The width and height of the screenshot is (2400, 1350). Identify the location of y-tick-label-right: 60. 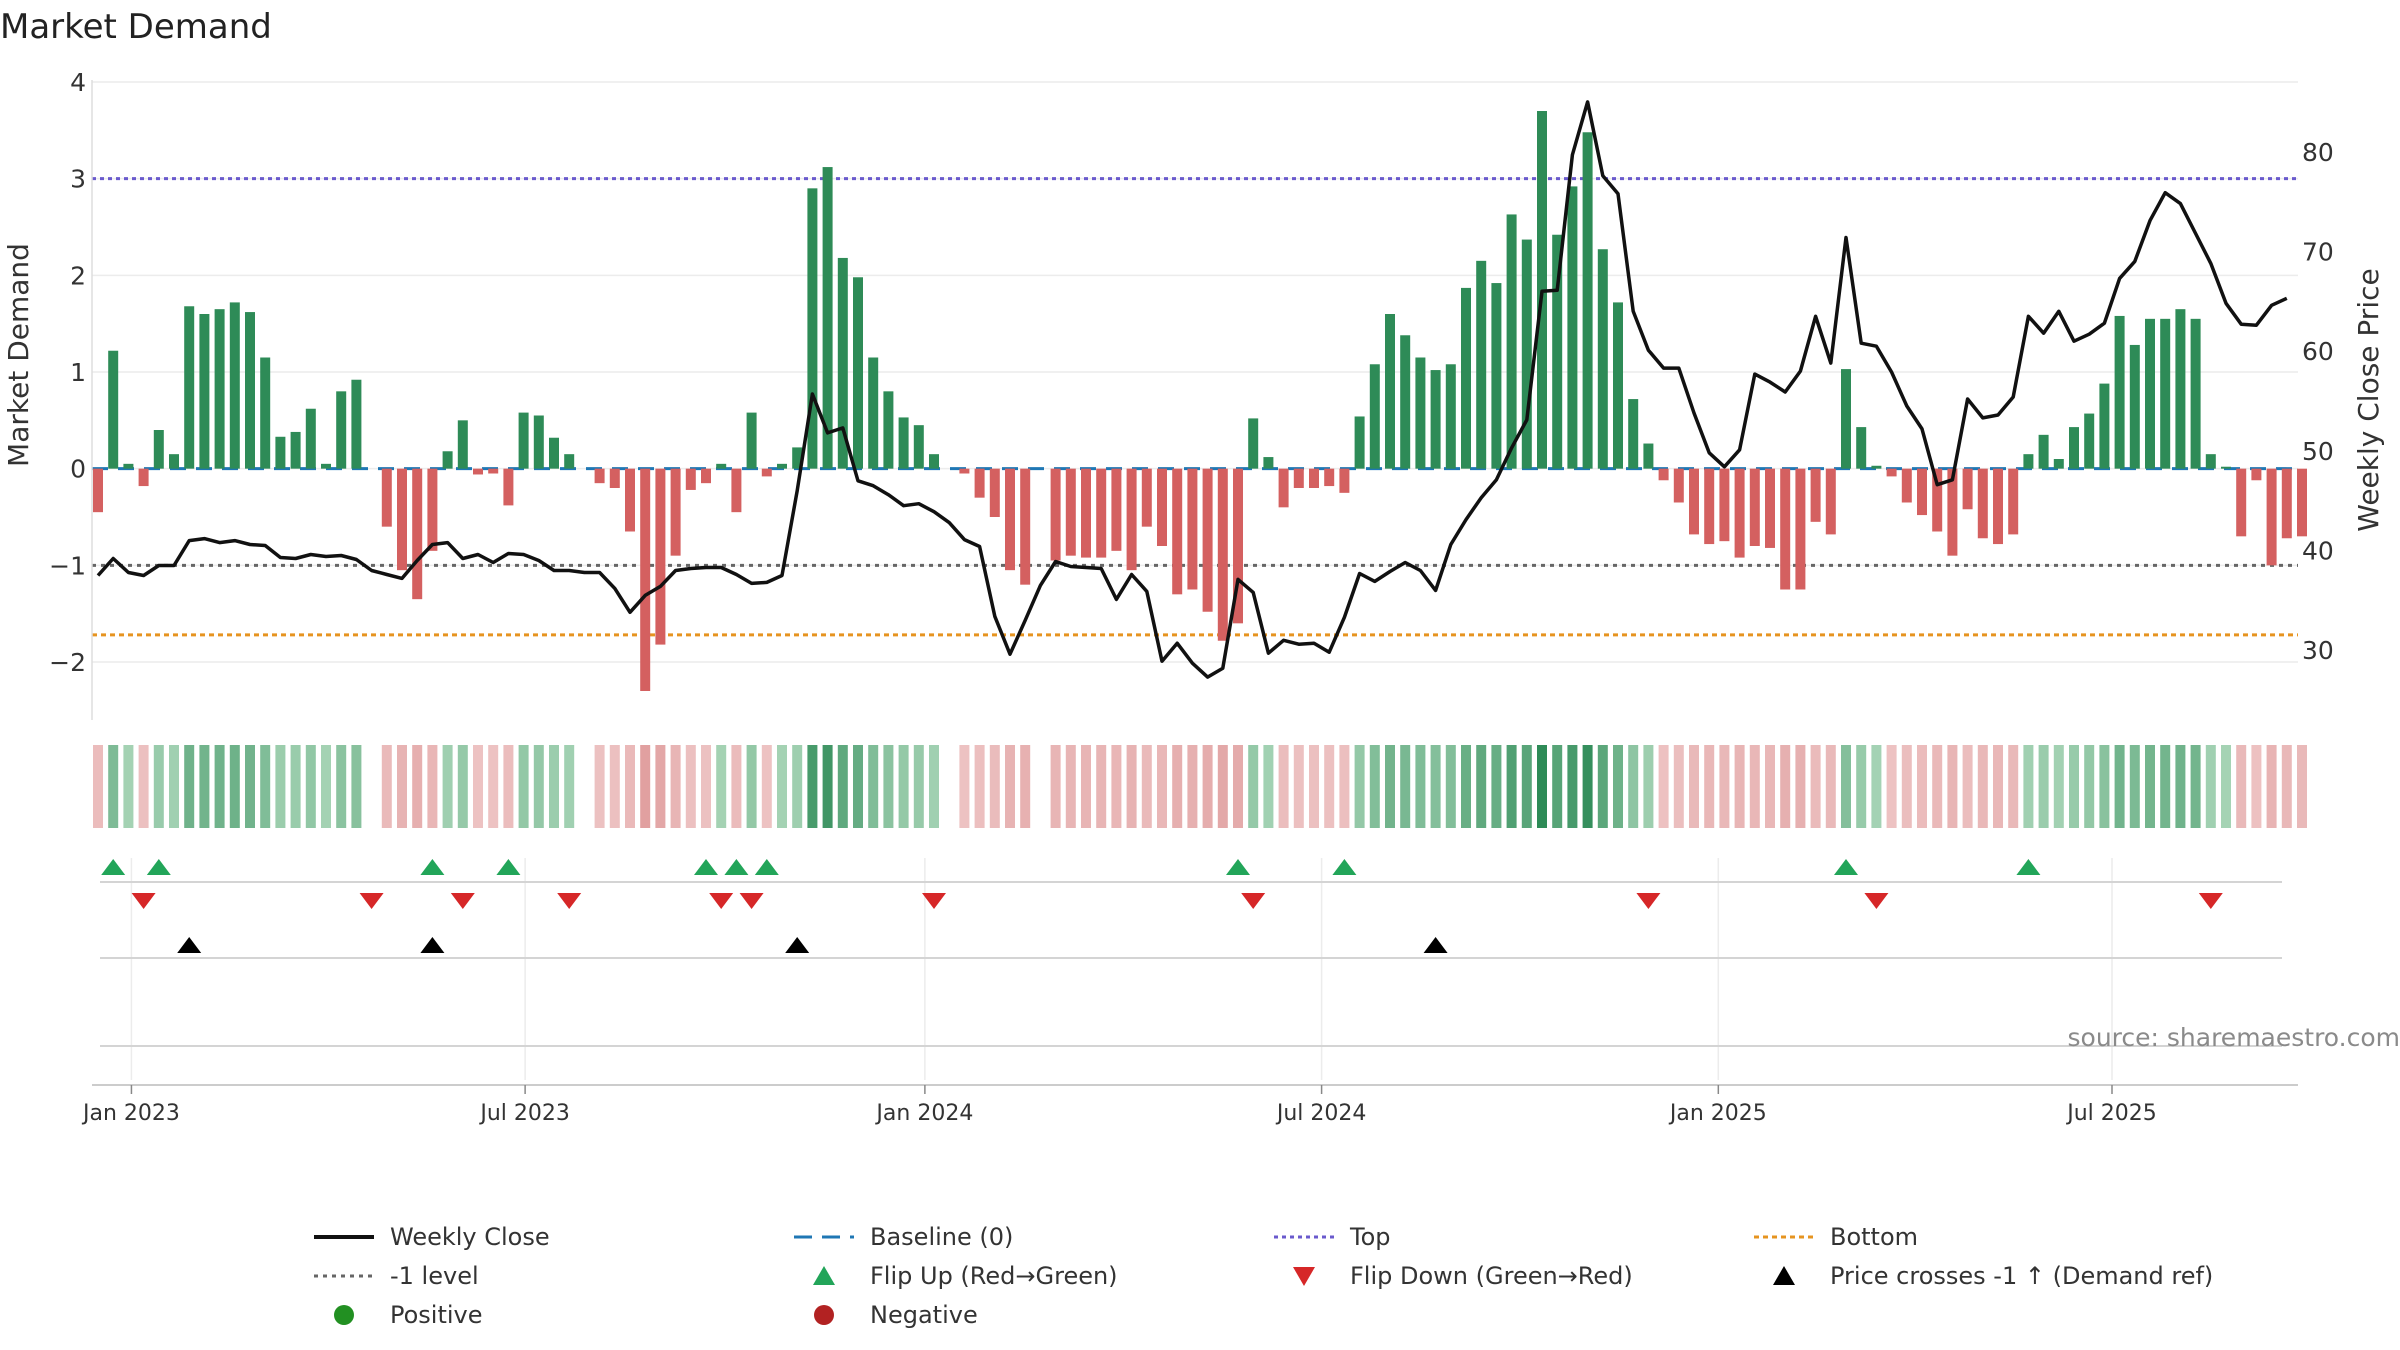
(2318, 351).